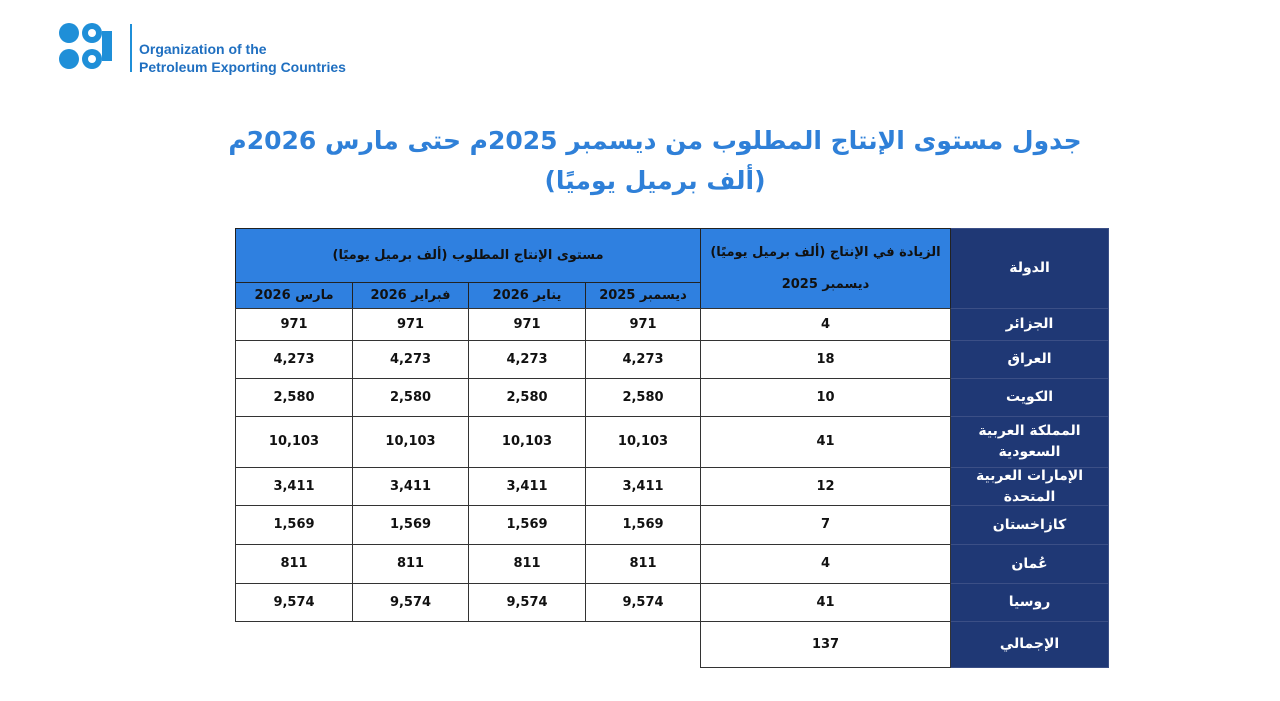 Image resolution: width=1280 pixels, height=701 pixels. I want to click on org-name: Organization of the, so click(203, 49).